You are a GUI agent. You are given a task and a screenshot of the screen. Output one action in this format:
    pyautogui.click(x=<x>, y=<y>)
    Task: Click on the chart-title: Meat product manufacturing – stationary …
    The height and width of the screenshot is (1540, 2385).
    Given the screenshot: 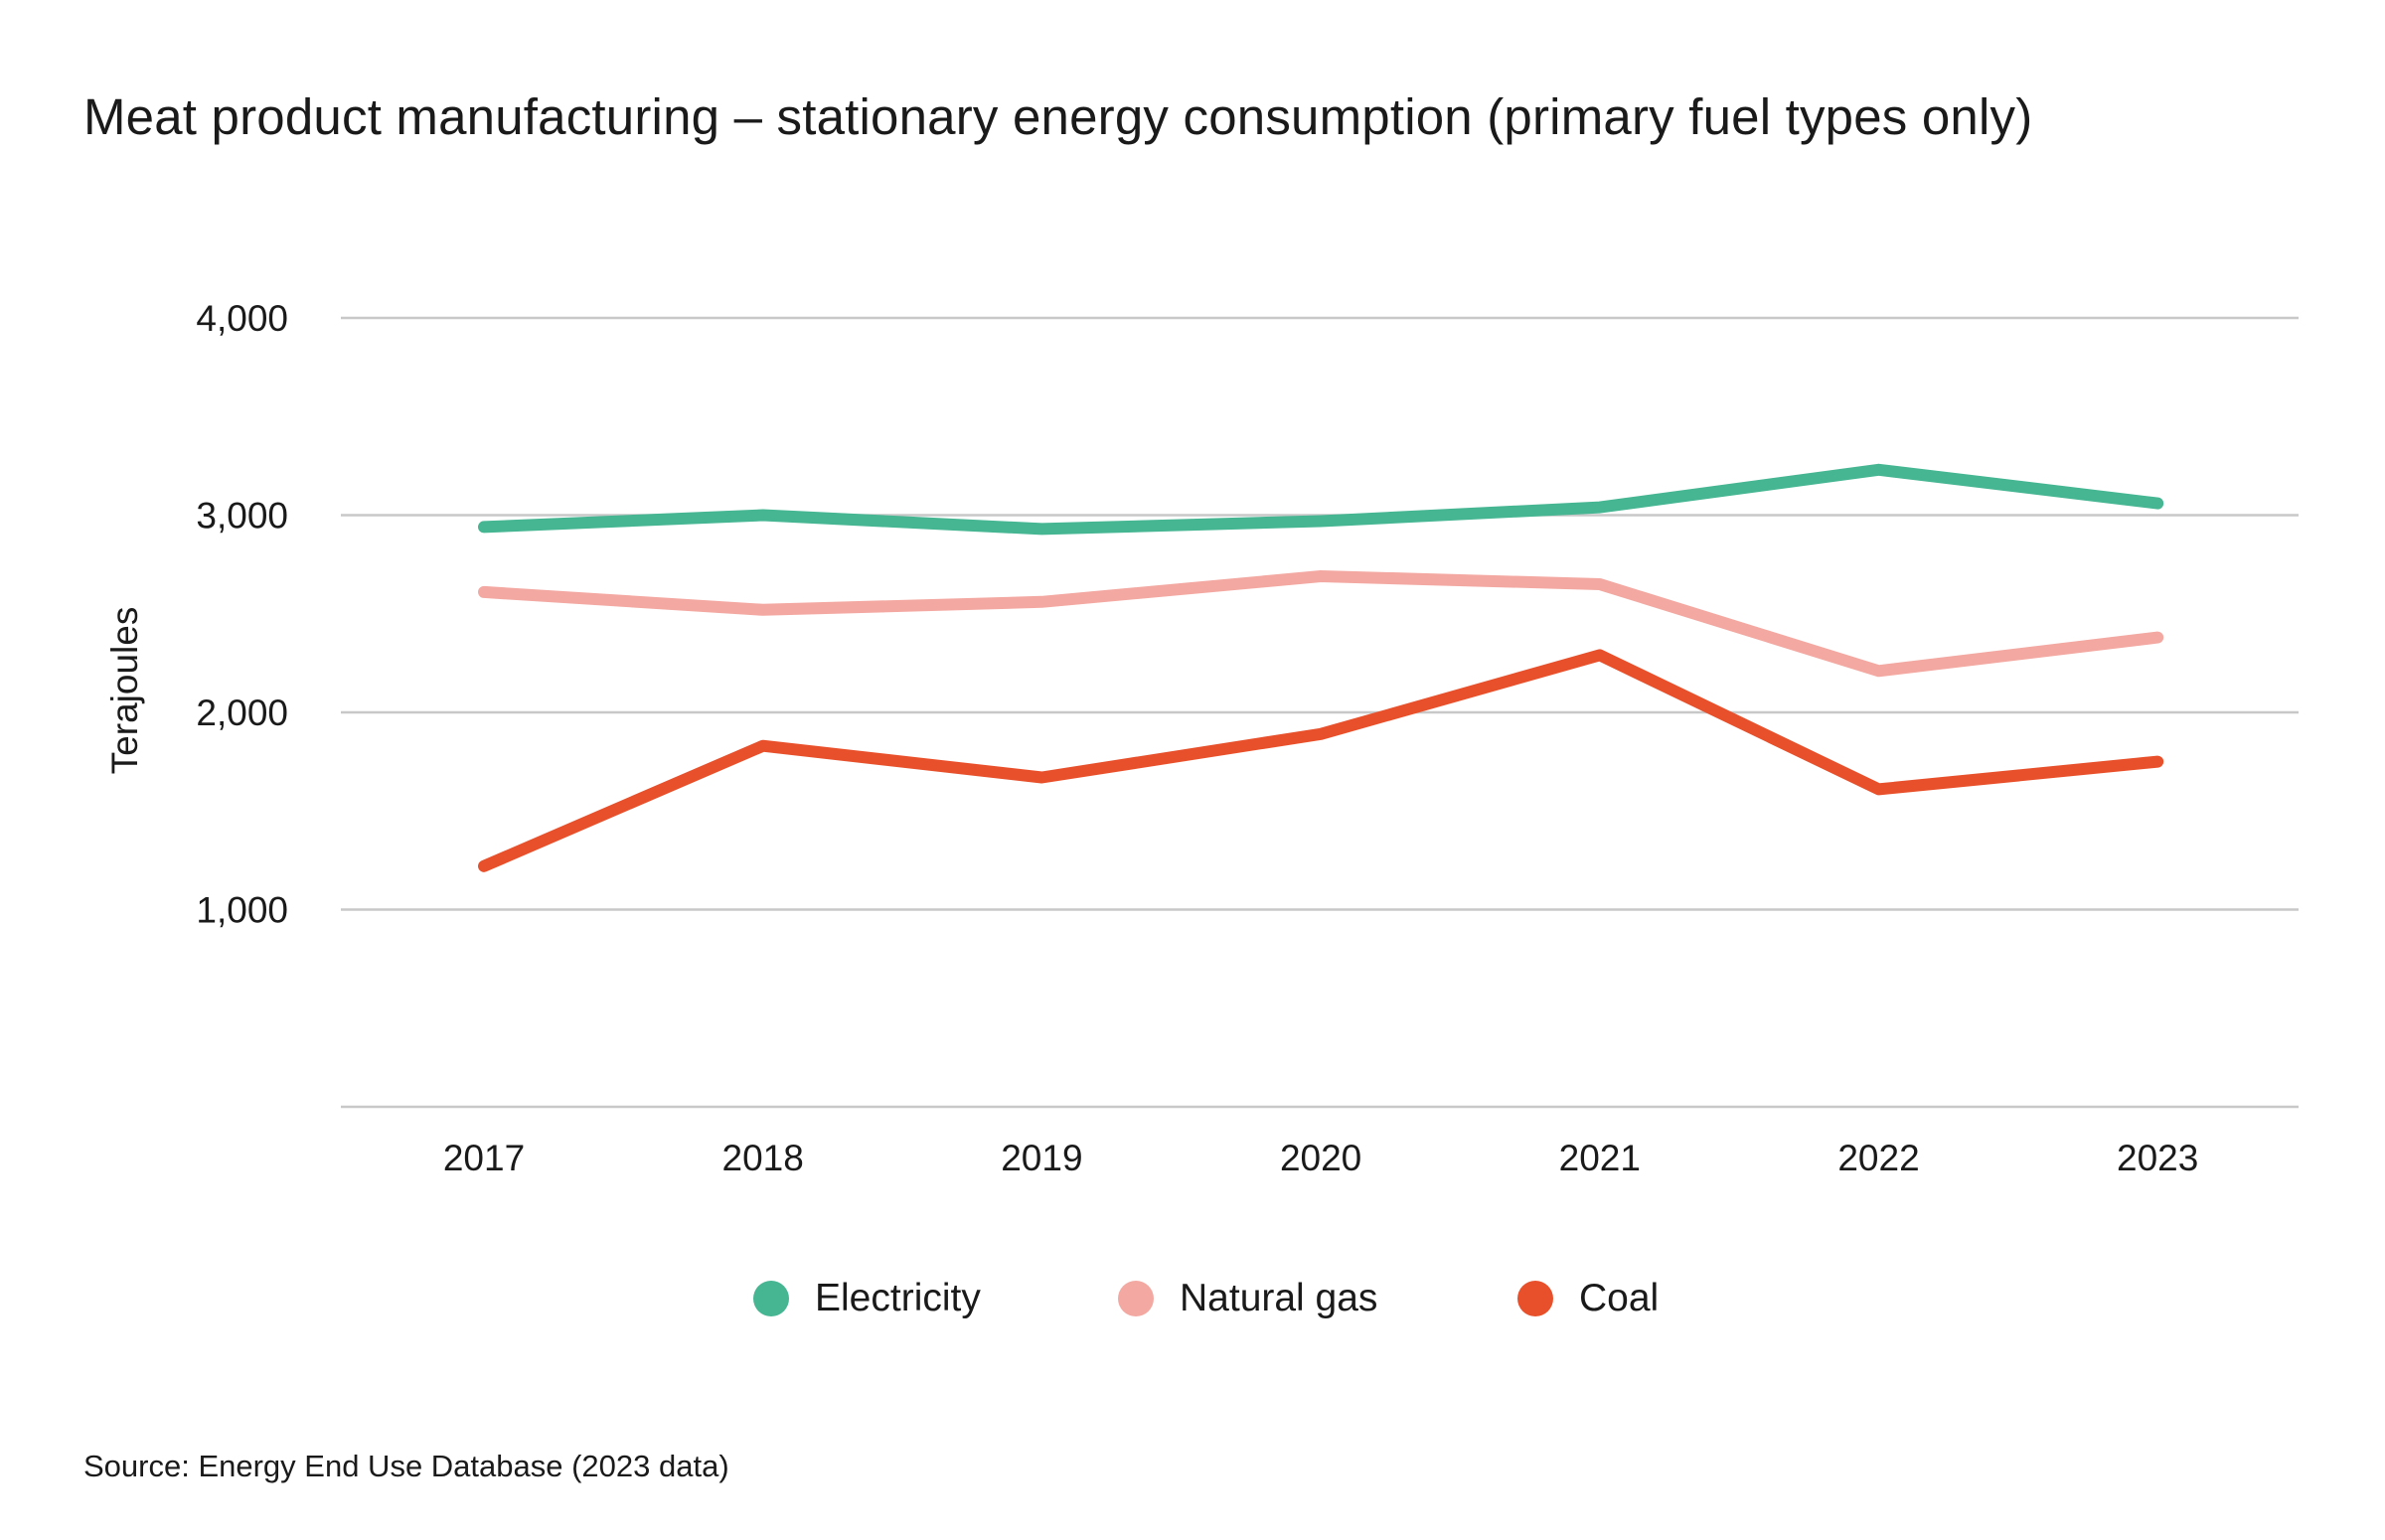 What is the action you would take?
    pyautogui.click(x=1058, y=116)
    